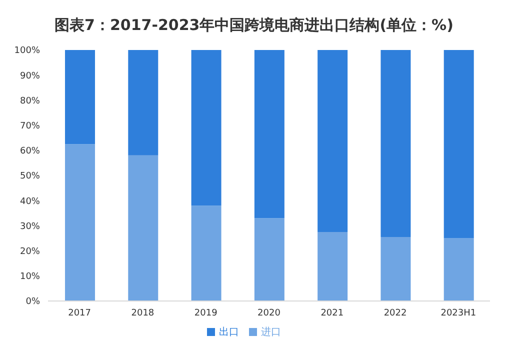  I want to click on y-tick-label: 90%, so click(30, 76).